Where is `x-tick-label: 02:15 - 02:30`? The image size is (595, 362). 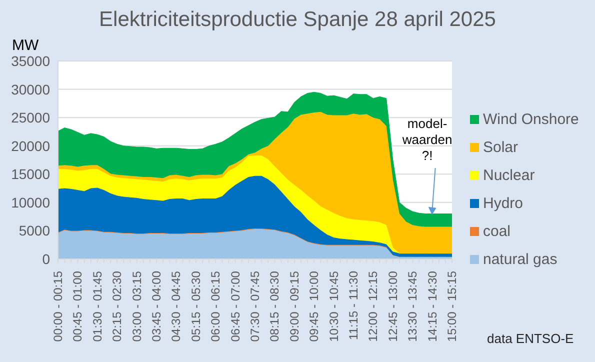
x-tick-label: 02:15 - 02:30 is located at coordinates (117, 306).